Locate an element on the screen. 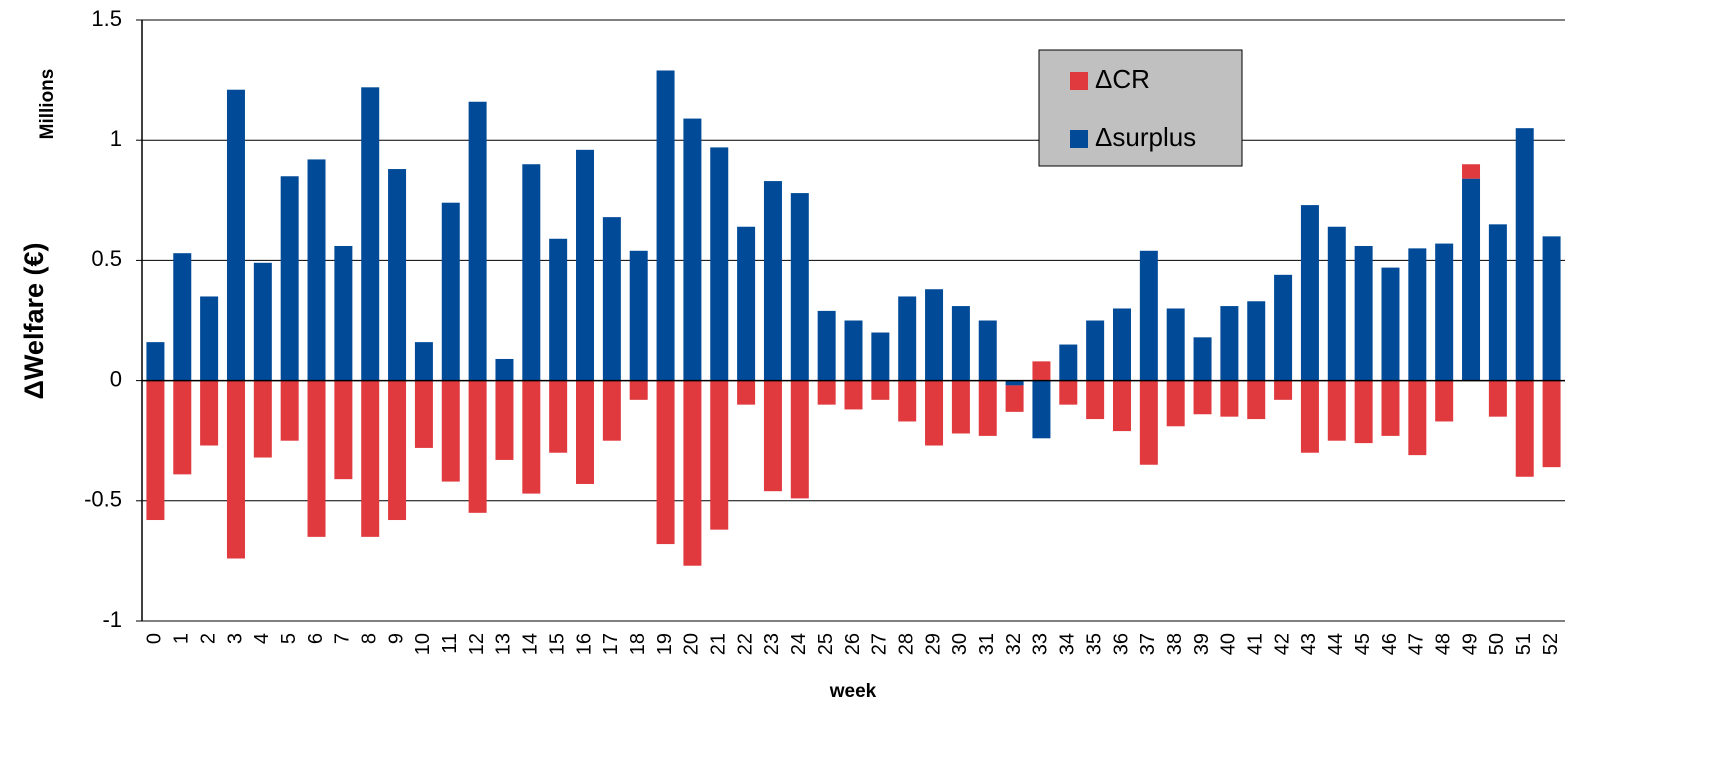 The height and width of the screenshot is (773, 1721). x-tick-label: 22 is located at coordinates (745, 644).